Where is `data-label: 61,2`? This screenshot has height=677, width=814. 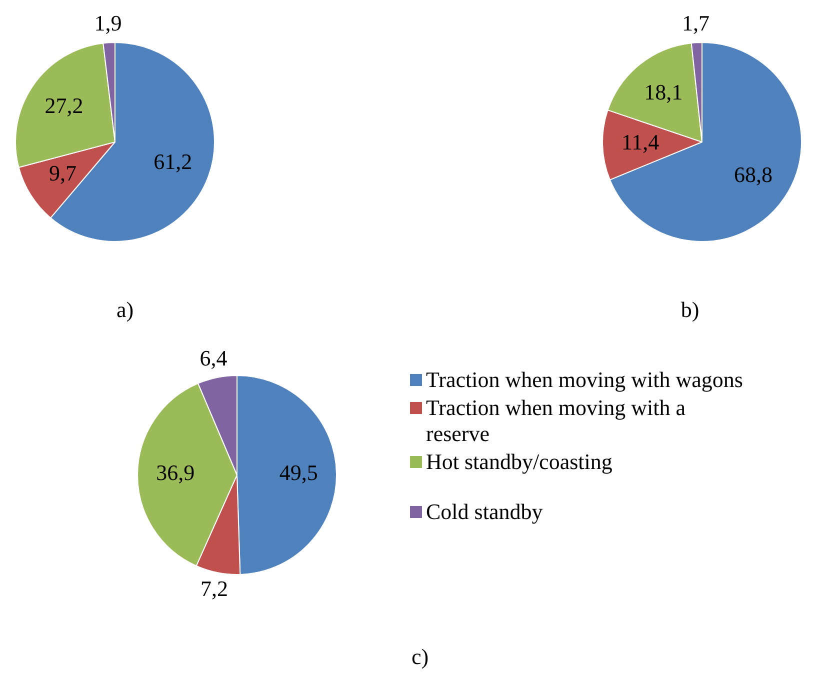
data-label: 61,2 is located at coordinates (173, 161).